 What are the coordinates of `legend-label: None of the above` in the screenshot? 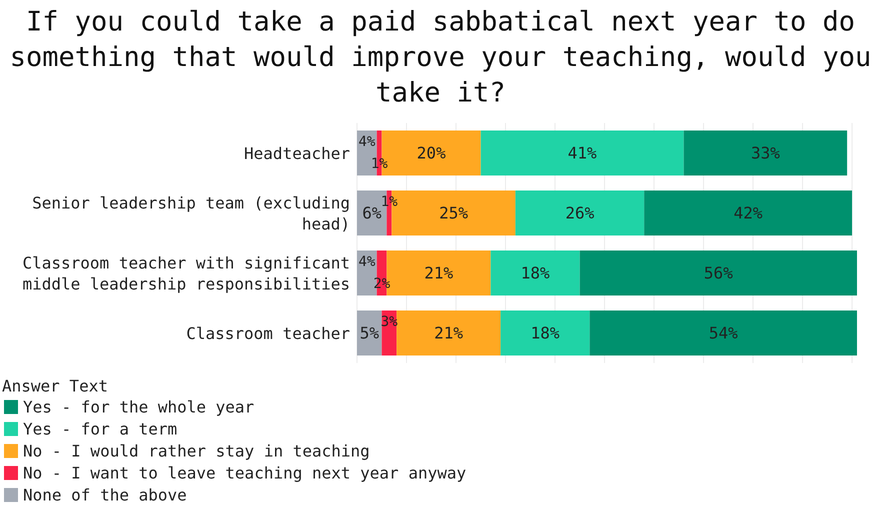 It's located at (105, 495).